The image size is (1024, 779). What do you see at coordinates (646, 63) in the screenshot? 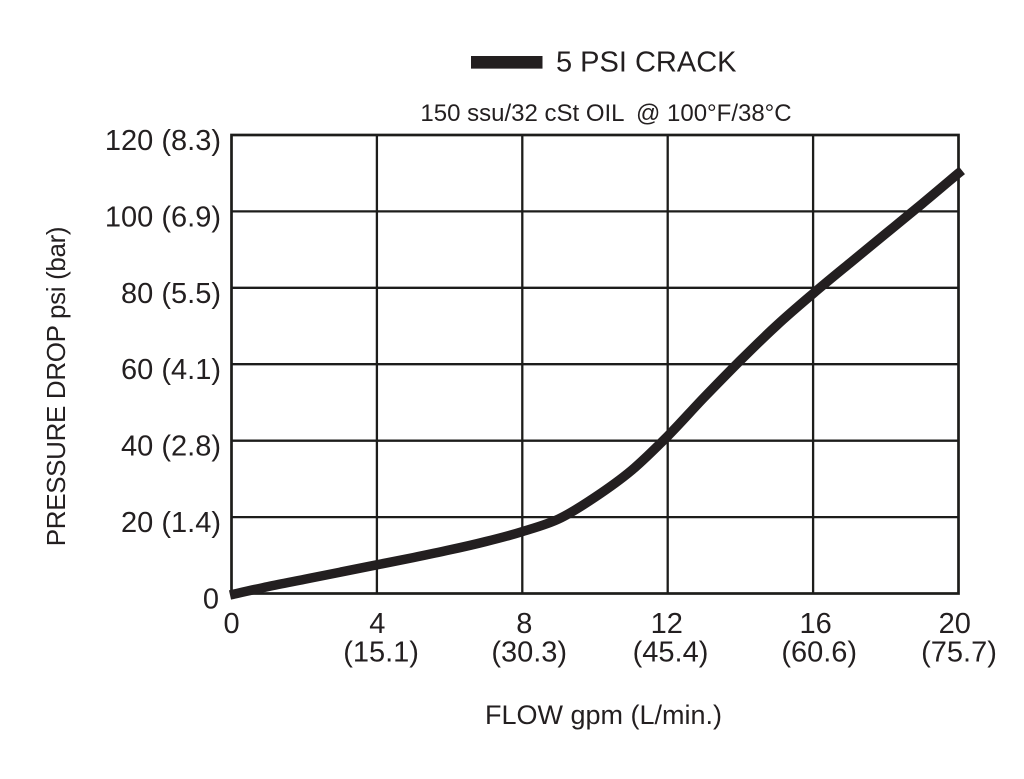
I see `svg-text: 5 PSI CRACK` at bounding box center [646, 63].